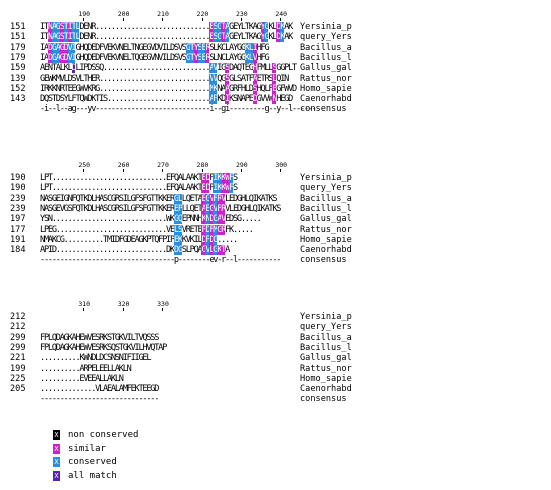  I want to click on legend-label: conserved, so click(92, 462).